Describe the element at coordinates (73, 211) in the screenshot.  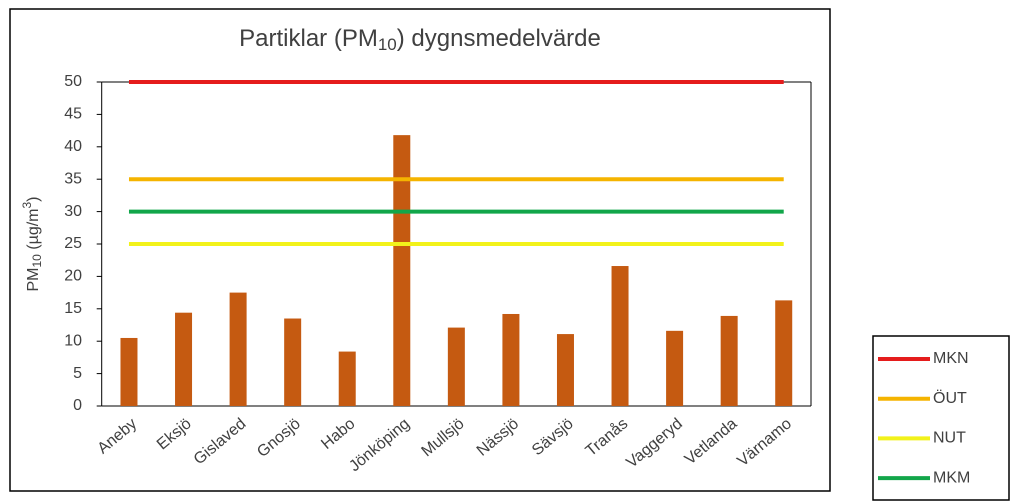
I see `y-tick-label: 30` at that location.